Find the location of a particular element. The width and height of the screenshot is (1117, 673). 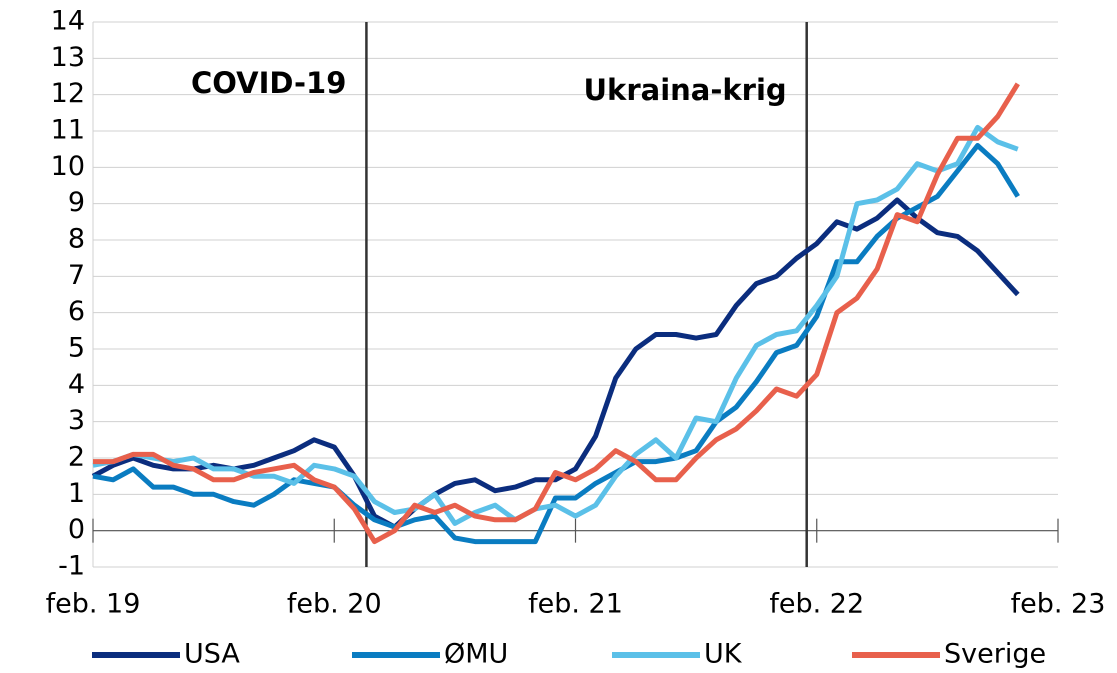

y-tick-label: -1 is located at coordinates (71, 566).